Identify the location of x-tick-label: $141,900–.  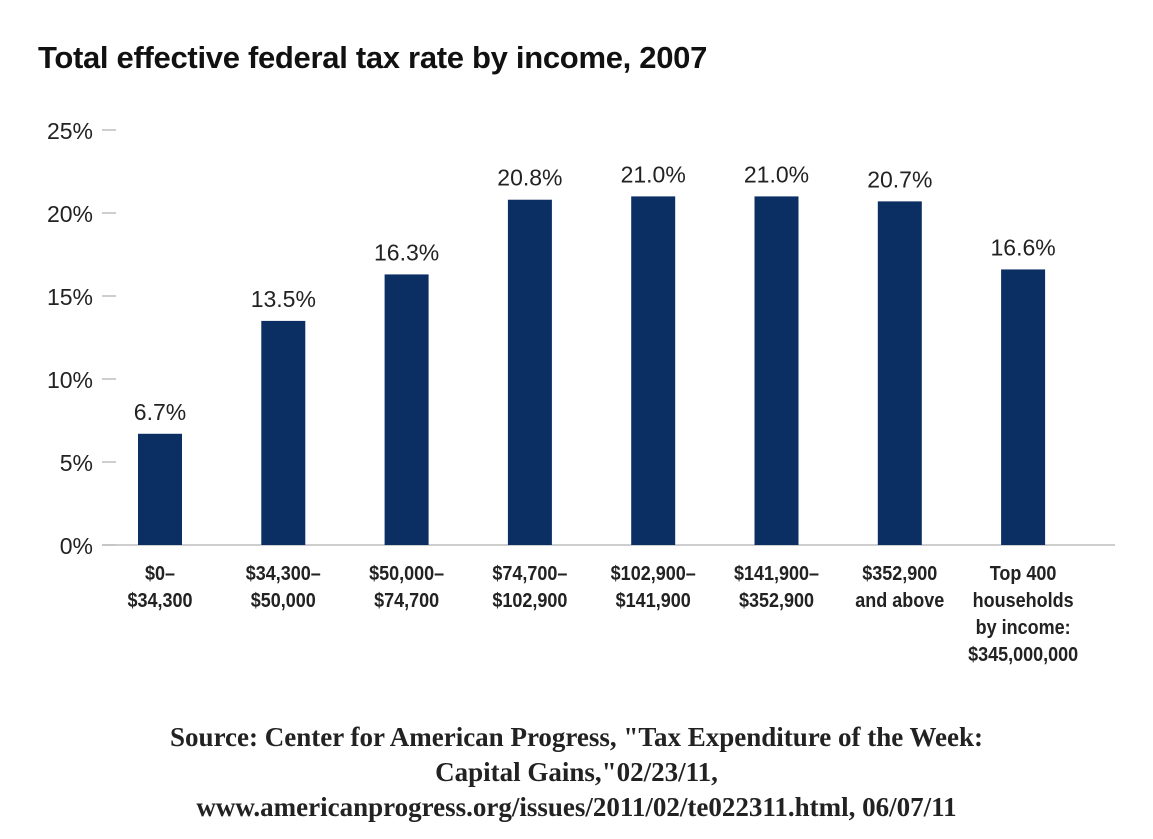
(776, 574).